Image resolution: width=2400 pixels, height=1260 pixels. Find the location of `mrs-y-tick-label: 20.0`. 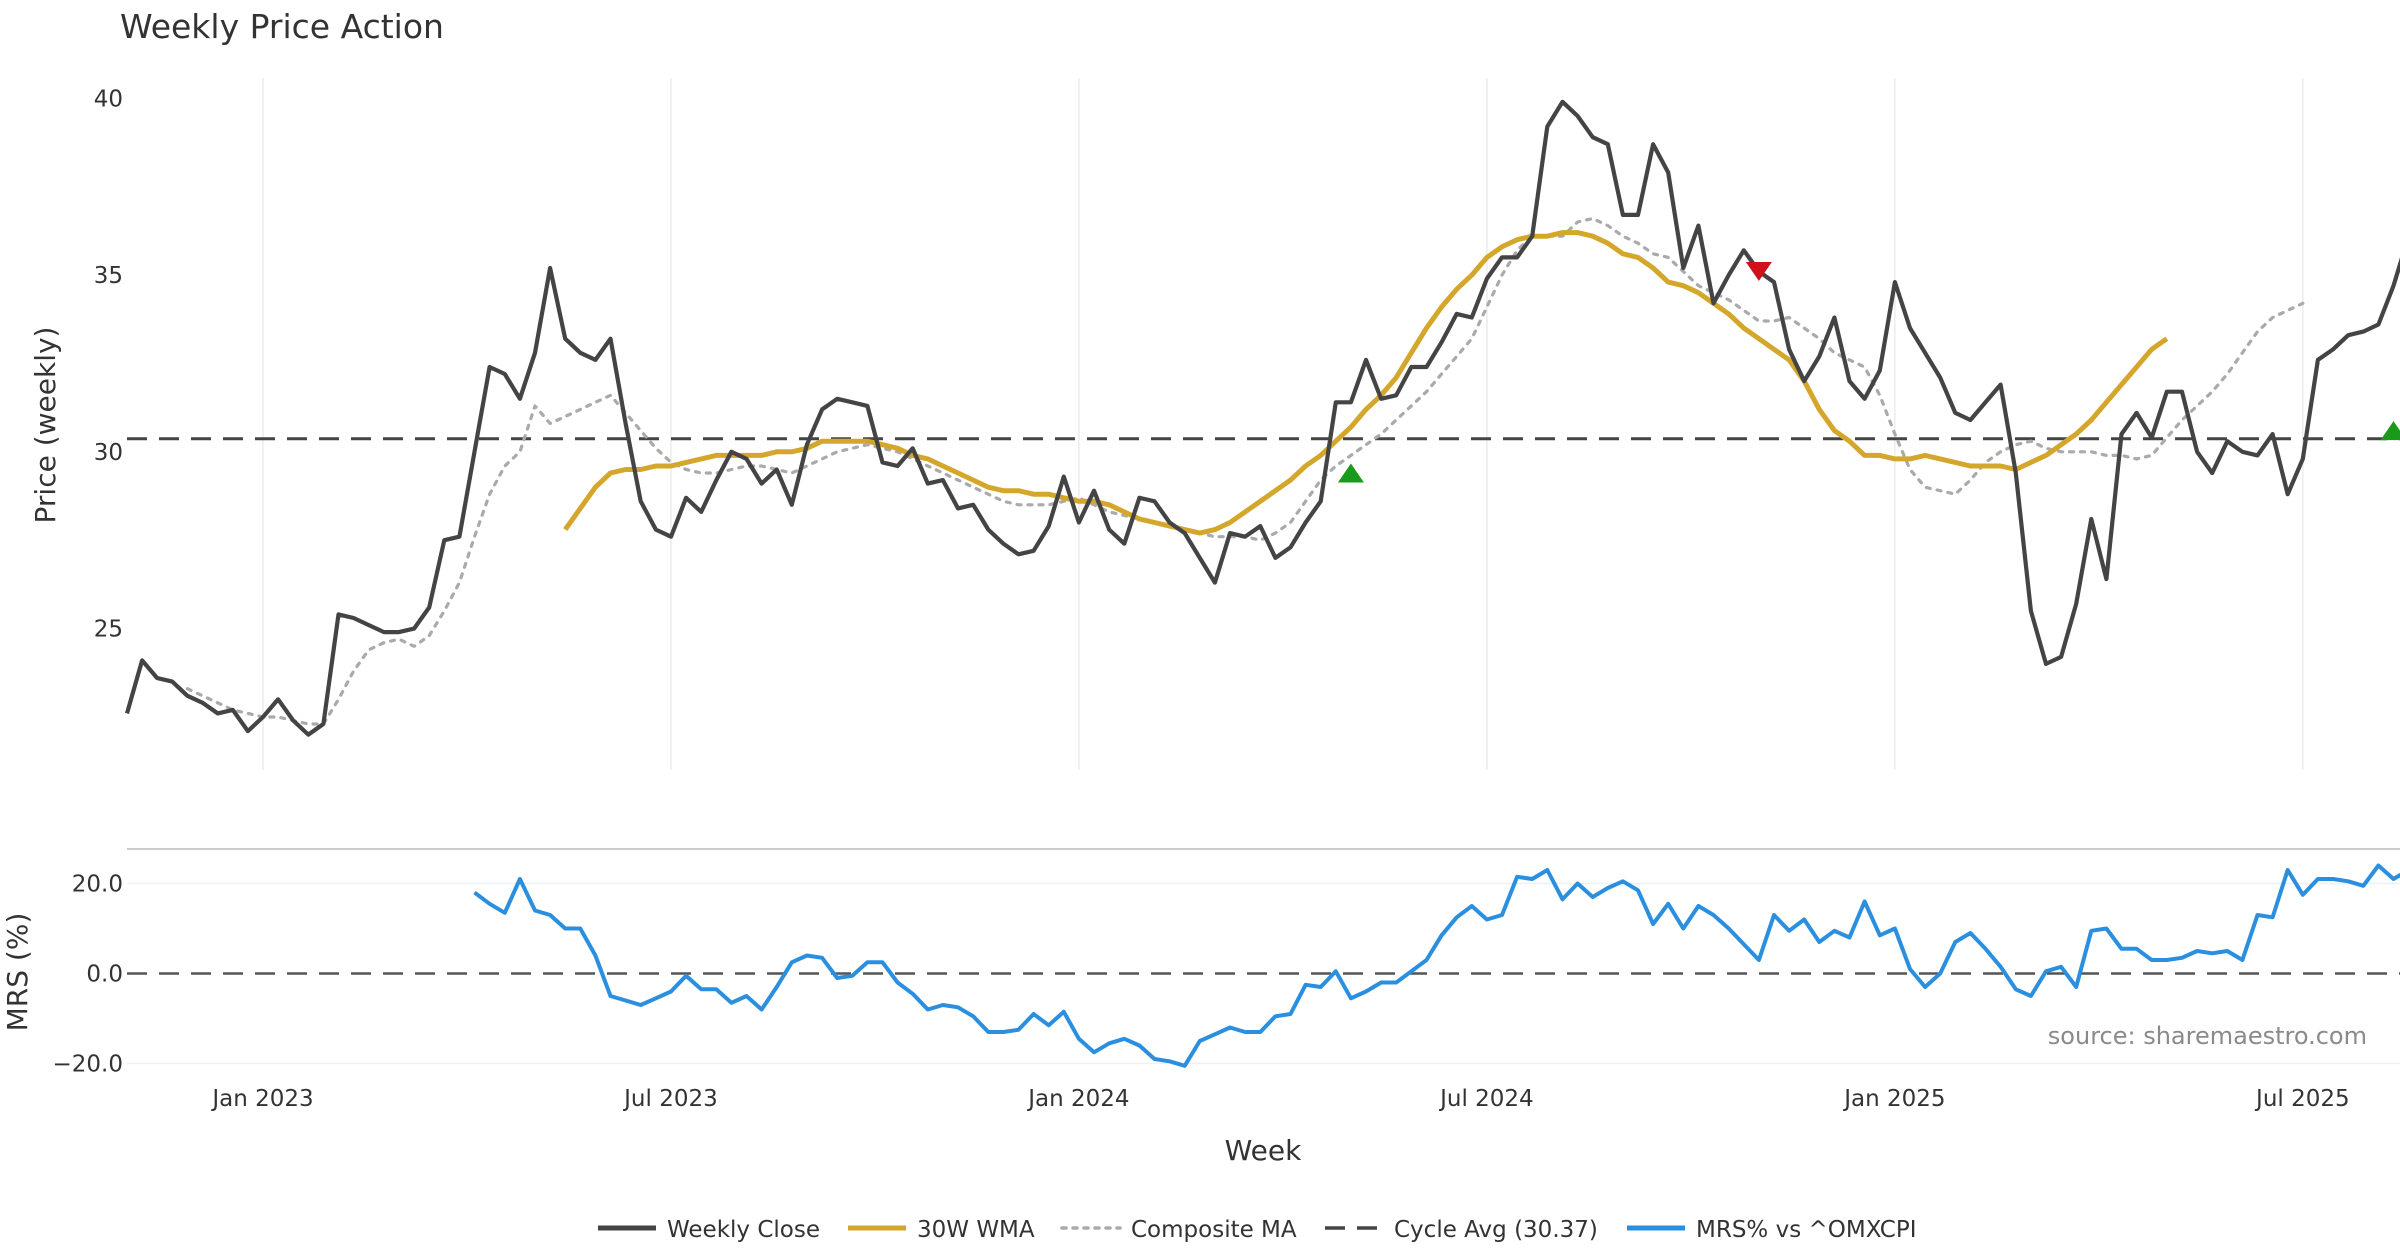

mrs-y-tick-label: 20.0 is located at coordinates (97, 885).